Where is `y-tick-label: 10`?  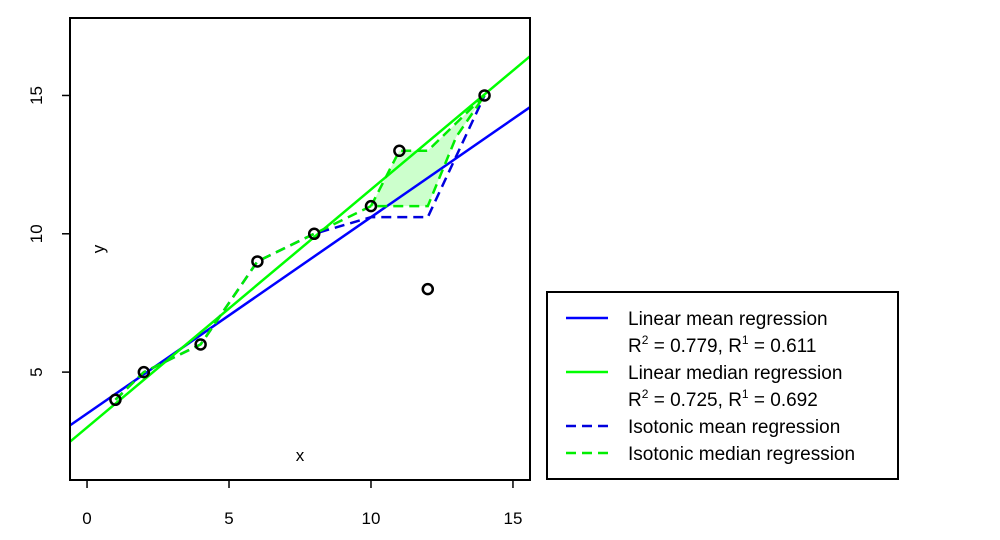
y-tick-label: 10 is located at coordinates (36, 233).